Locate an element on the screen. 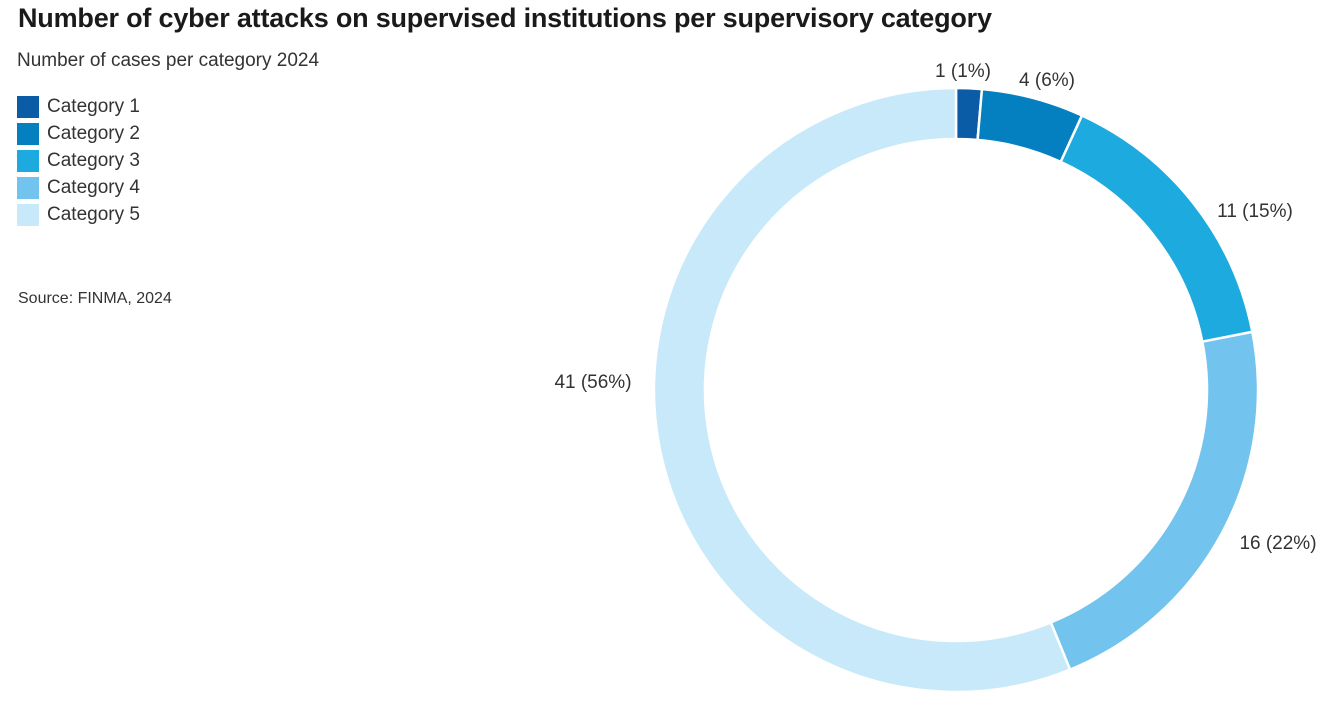  data-label-3: 11 (15%) is located at coordinates (1255, 211).